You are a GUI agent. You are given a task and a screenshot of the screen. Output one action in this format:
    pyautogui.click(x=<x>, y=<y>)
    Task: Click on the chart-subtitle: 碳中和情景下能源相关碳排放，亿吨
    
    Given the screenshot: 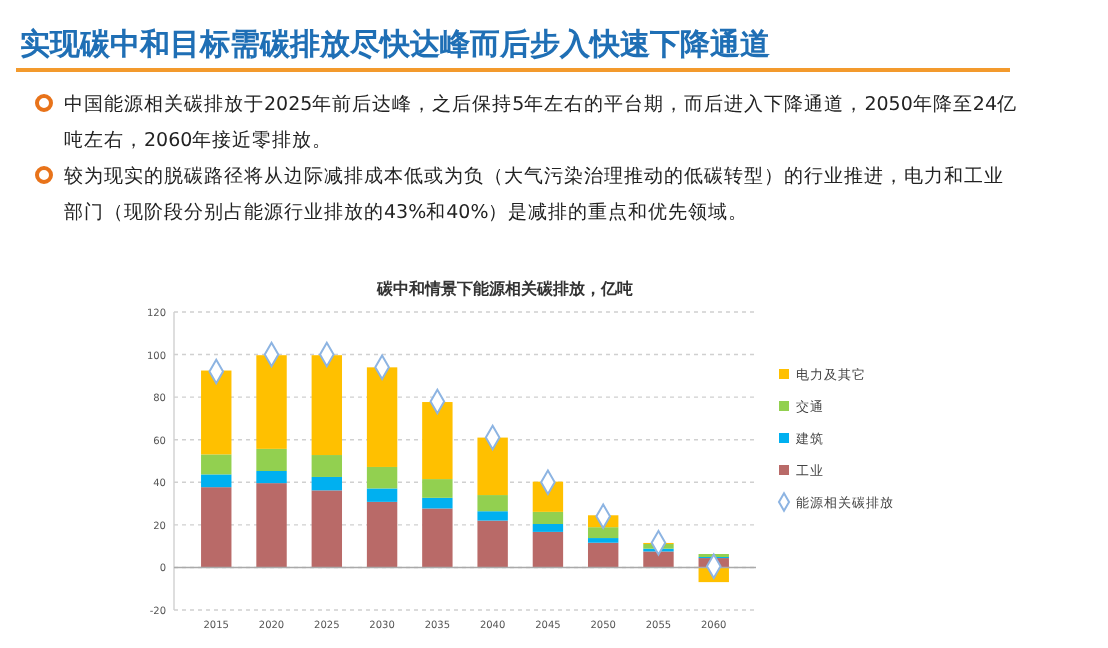 What is the action you would take?
    pyautogui.click(x=504, y=289)
    